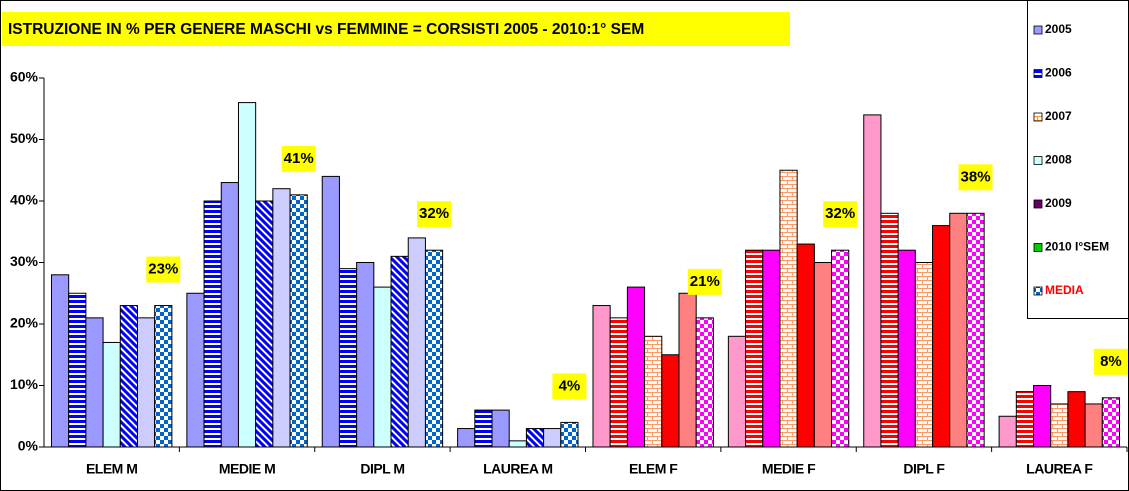 The image size is (1129, 491). What do you see at coordinates (247, 469) in the screenshot?
I see `x-tick-label: MEDIE M` at bounding box center [247, 469].